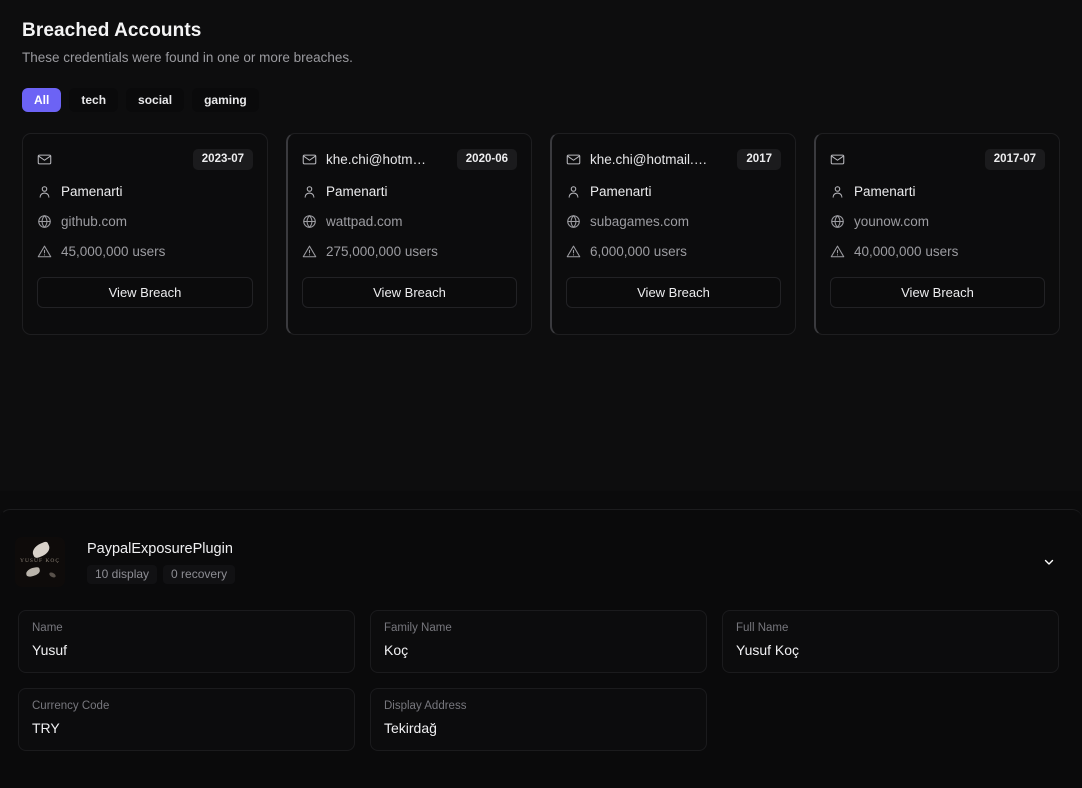 This screenshot has width=1082, height=788. What do you see at coordinates (890, 641) in the screenshot?
I see `field-full-name: Full Name Yusuf Koç` at bounding box center [890, 641].